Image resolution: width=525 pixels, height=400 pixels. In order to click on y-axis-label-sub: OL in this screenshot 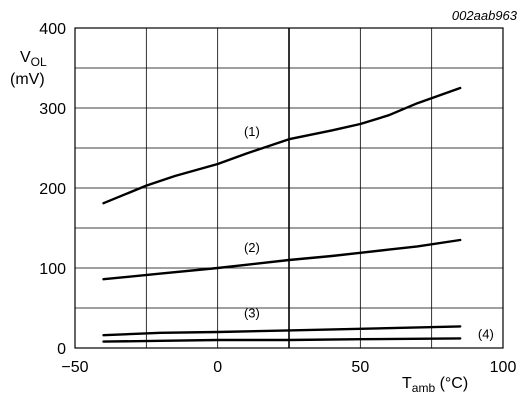, I will do `click(39, 62)`.